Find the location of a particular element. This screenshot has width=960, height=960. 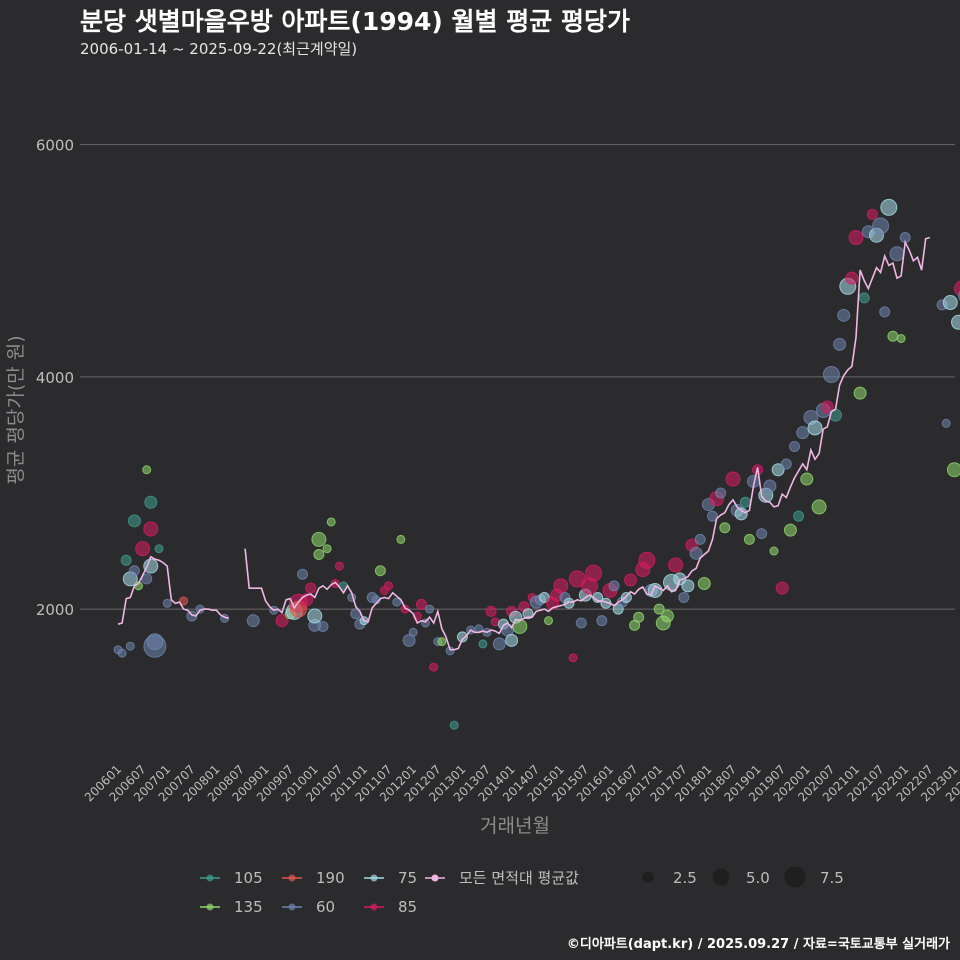

legend-avg-marker is located at coordinates (435, 878).